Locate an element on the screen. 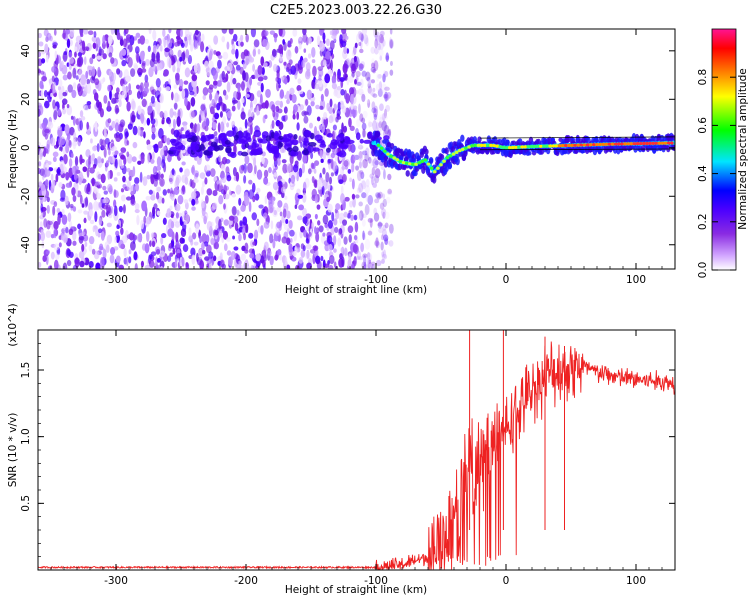  y-tick-label: 0 is located at coordinates (26, 147).